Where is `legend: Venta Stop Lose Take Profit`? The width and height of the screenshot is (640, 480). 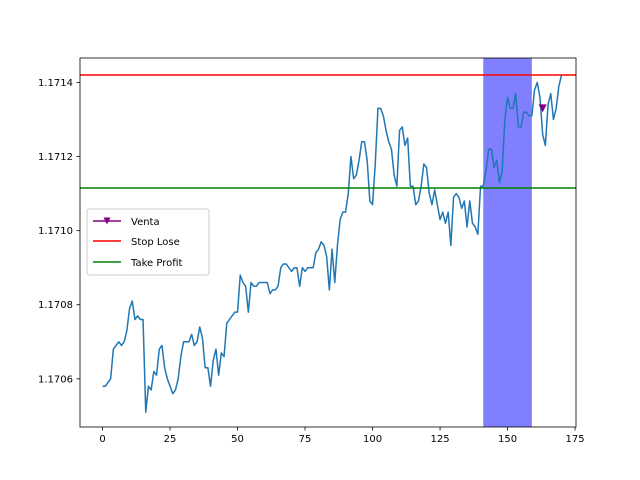 legend: Venta Stop Lose Take Profit is located at coordinates (148, 242).